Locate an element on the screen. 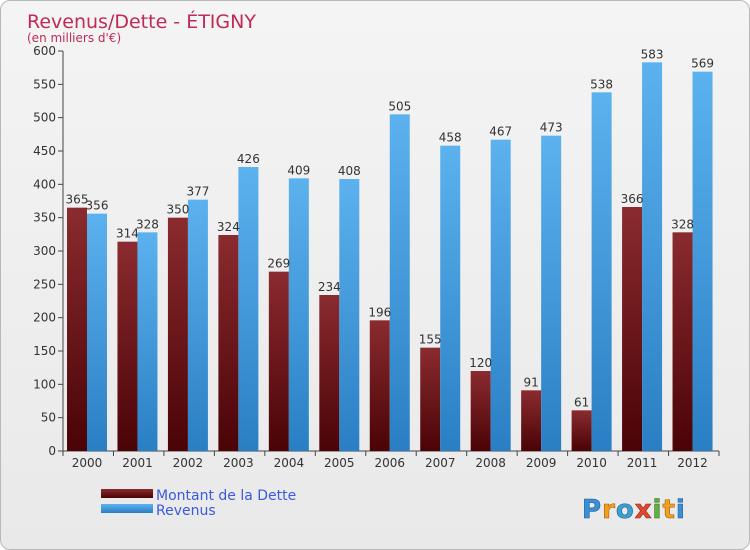  y-tick-label: 100 is located at coordinates (44, 384).